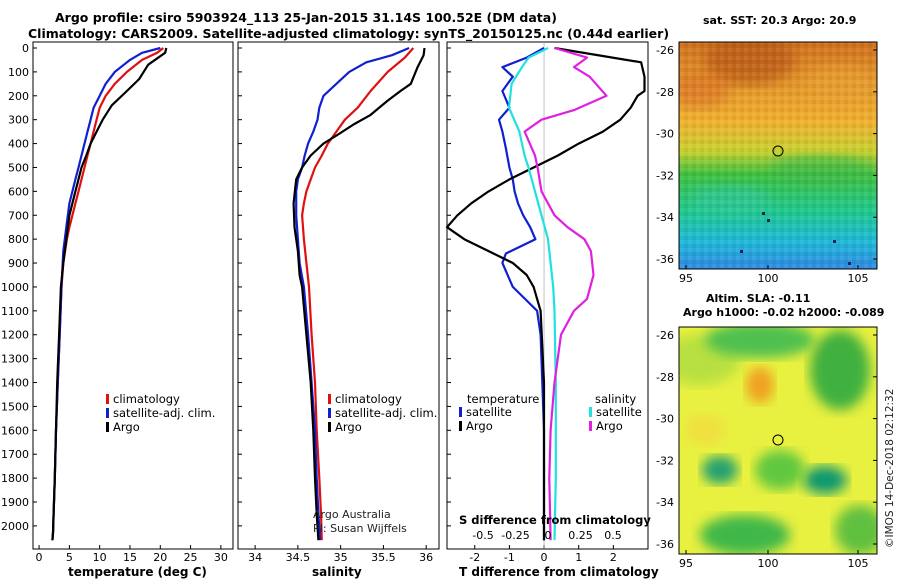  What do you see at coordinates (18, 263) in the screenshot?
I see `depth-tick-label: 900` at bounding box center [18, 263].